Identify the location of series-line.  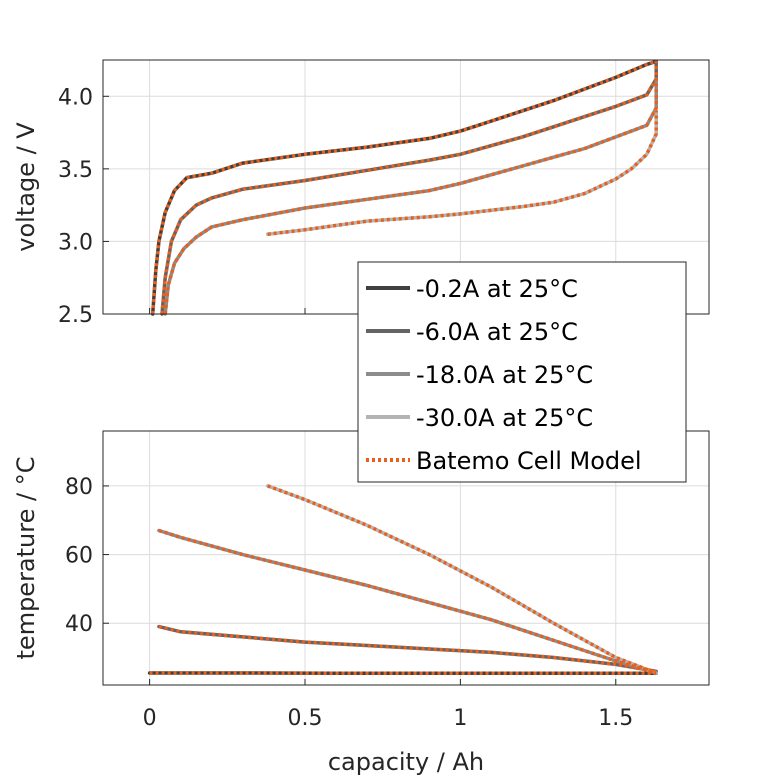
(461, 172).